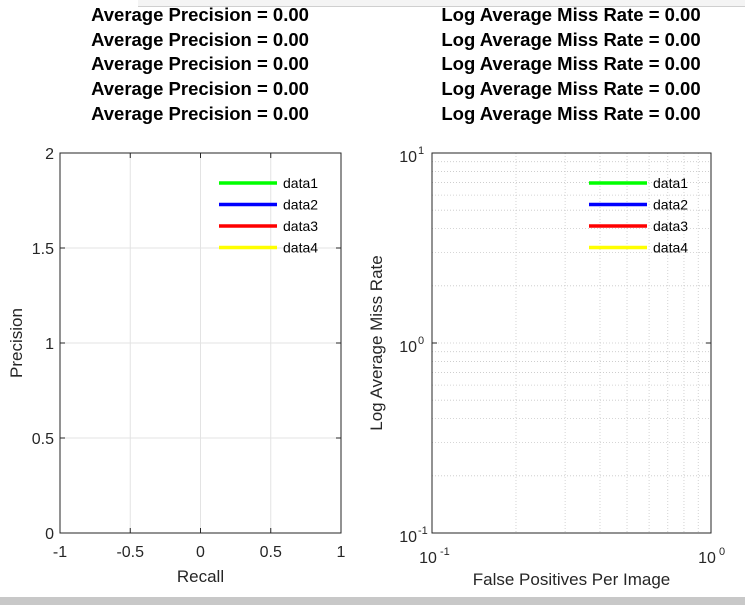 The height and width of the screenshot is (605, 745). I want to click on x-axis-label: Recall, so click(200, 576).